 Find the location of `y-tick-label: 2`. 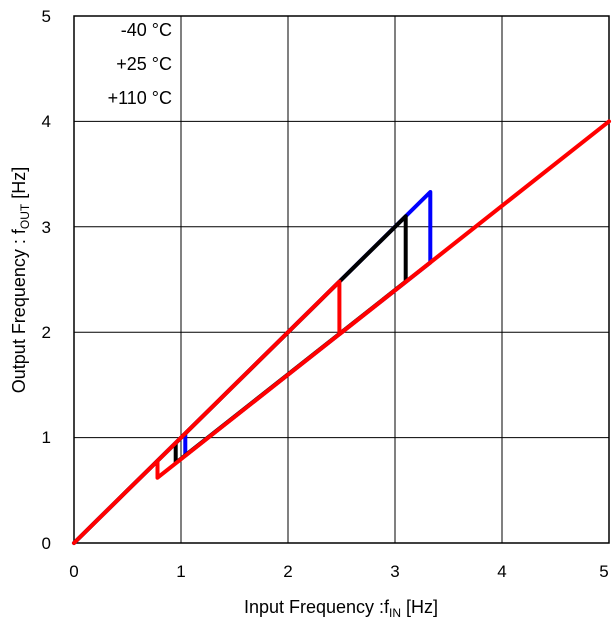

y-tick-label: 2 is located at coordinates (46, 332).